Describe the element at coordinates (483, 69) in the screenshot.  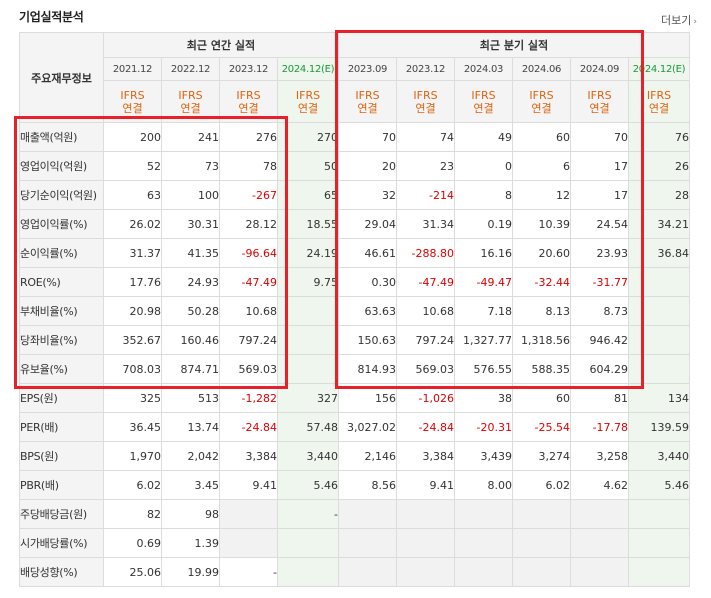
I see `period-header: 2024.03` at that location.